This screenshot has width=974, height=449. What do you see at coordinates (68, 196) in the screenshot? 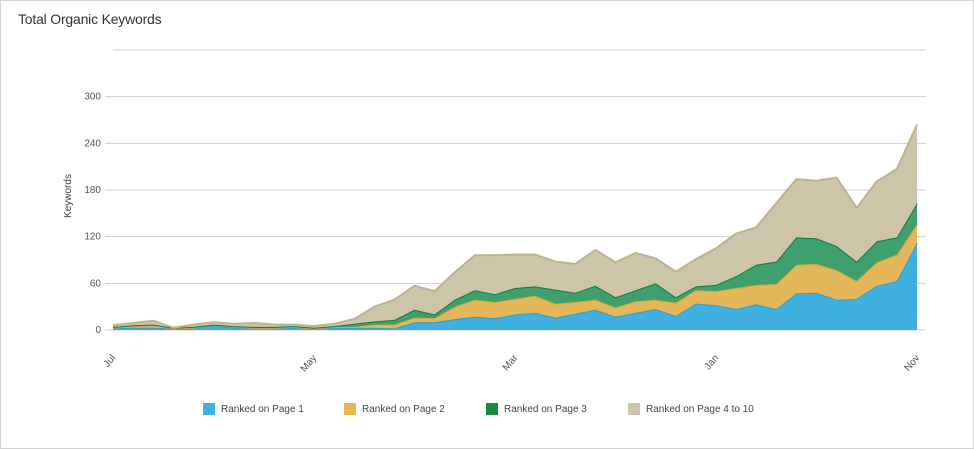
I see `y-axis-label: Keywords` at bounding box center [68, 196].